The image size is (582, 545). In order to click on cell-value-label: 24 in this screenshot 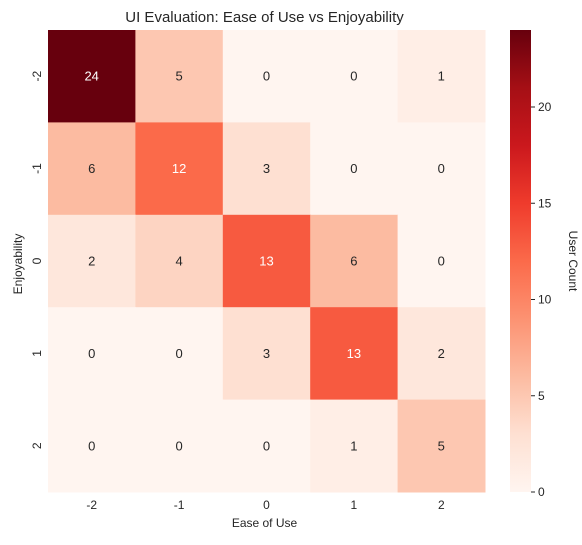, I will do `click(91, 76)`.